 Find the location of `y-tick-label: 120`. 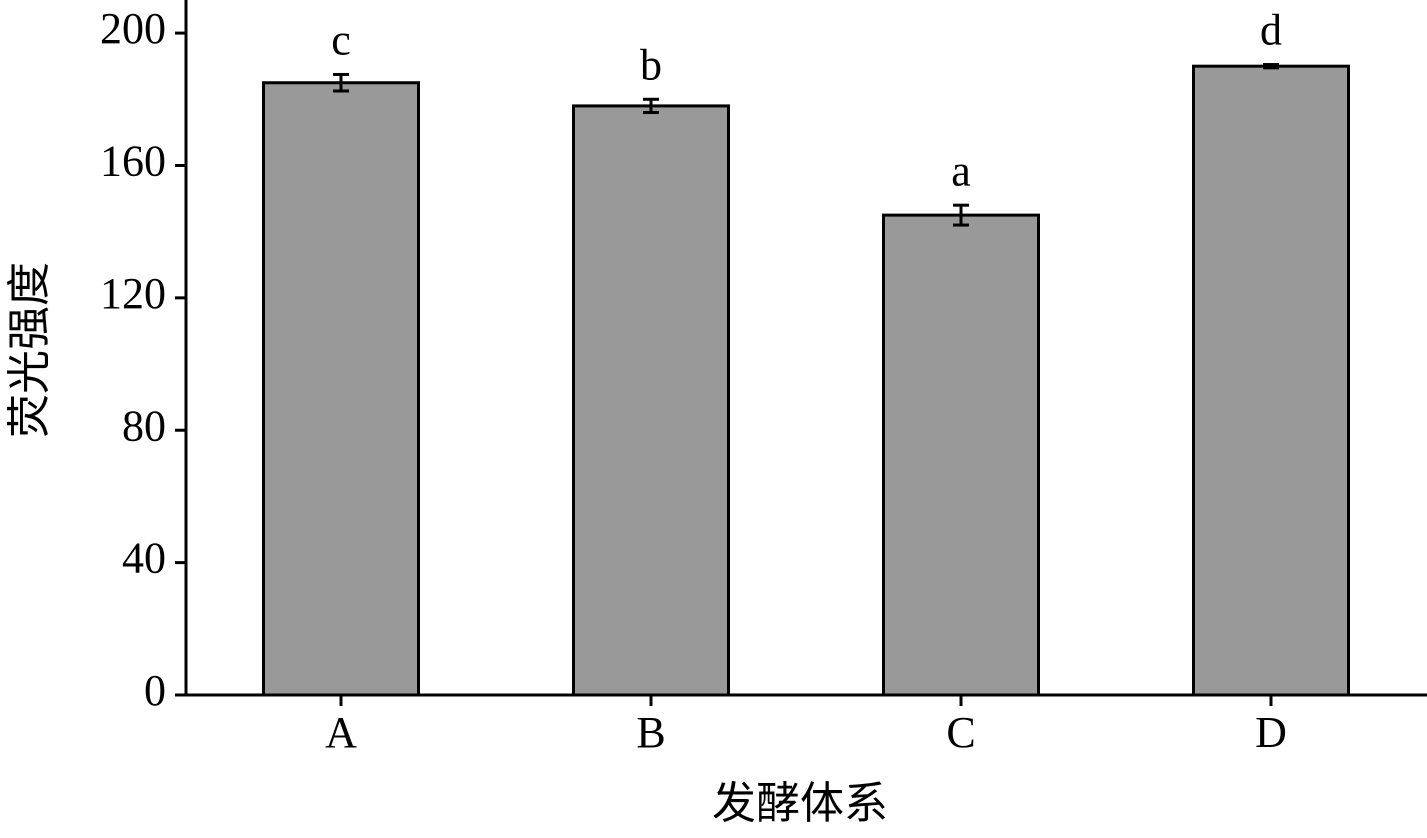

y-tick-label: 120 is located at coordinates (133, 293).